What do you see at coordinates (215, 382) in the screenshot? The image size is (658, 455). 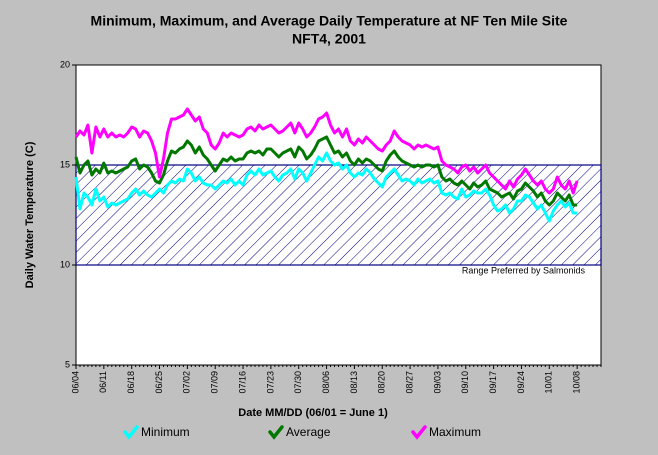 I see `x-tick-label: 07/09` at bounding box center [215, 382].